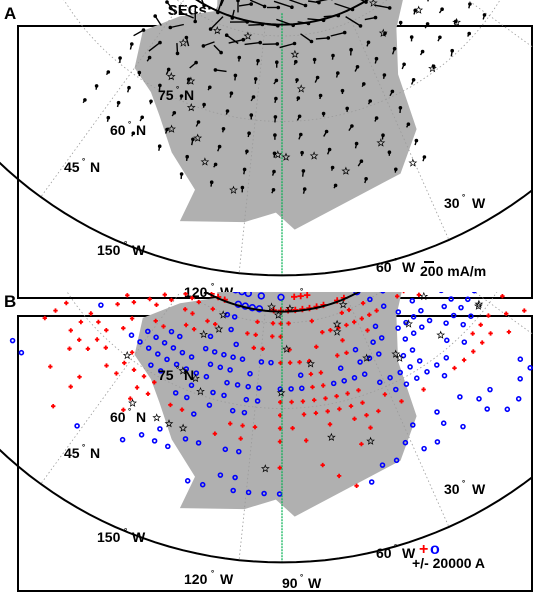 The height and width of the screenshot is (592, 533). I want to click on lon-150-label: 150, so click(109, 537).